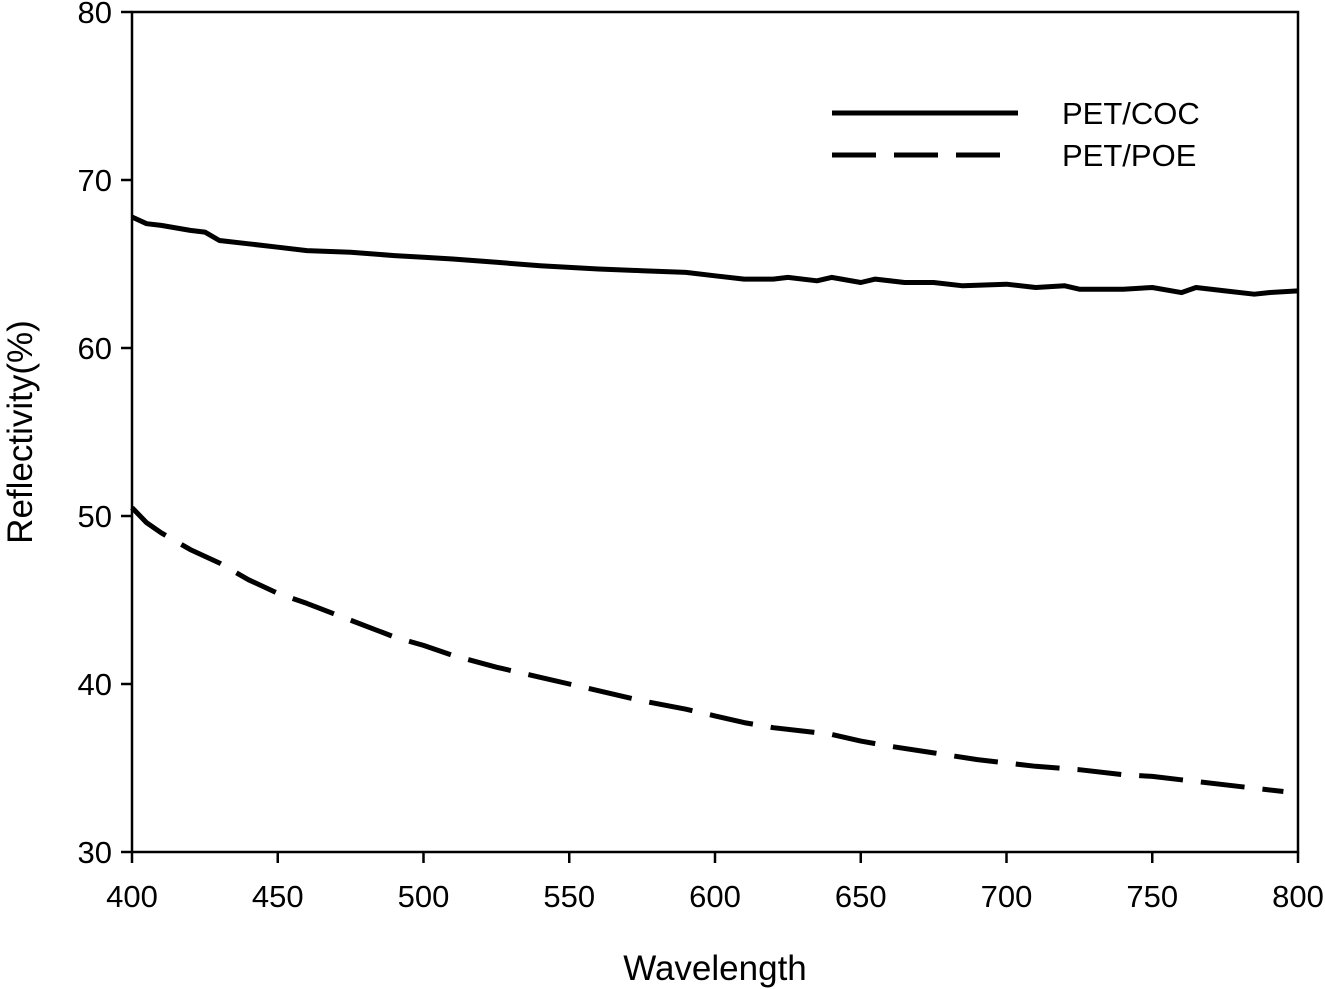  I want to click on x-tick-label: 500, so click(424, 896).